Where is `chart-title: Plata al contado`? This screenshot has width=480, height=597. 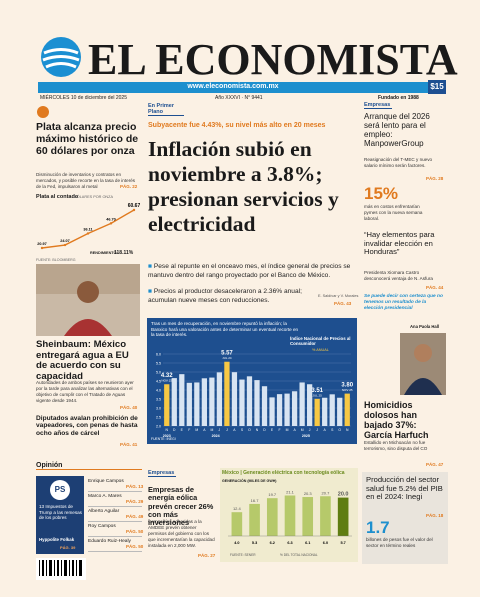 chart-title: Plata al contado is located at coordinates (57, 197).